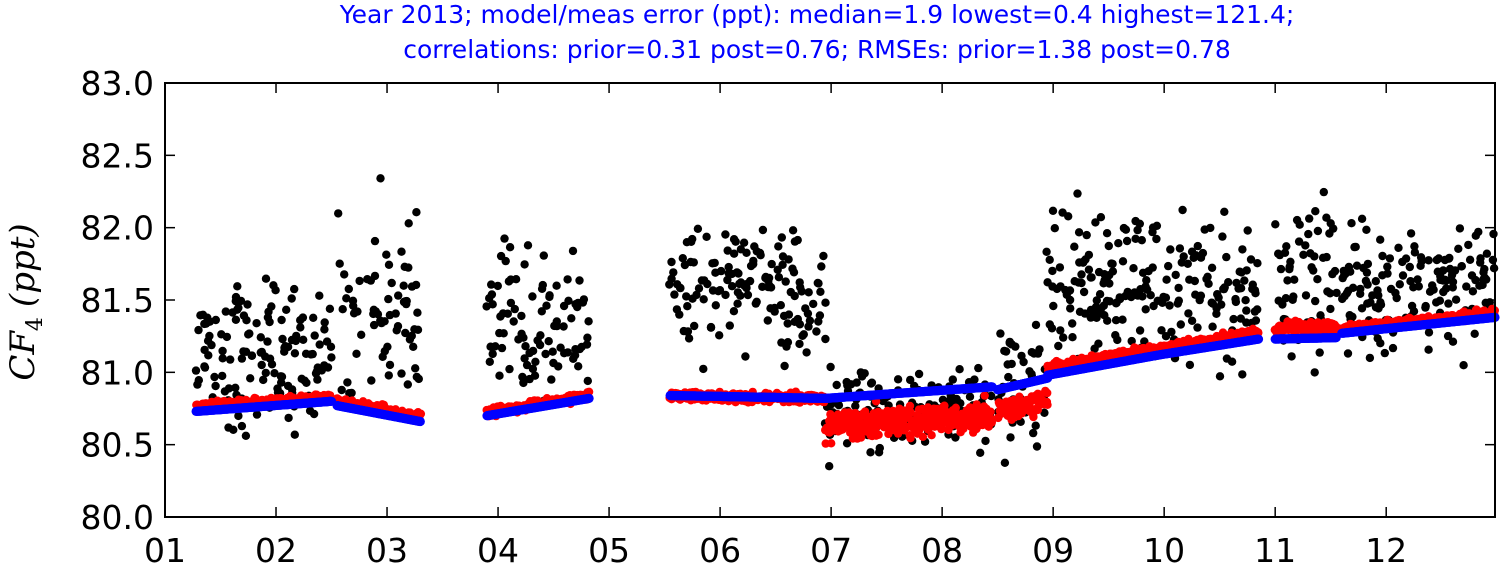 Image resolution: width=1502 pixels, height=568 pixels. What do you see at coordinates (117, 228) in the screenshot?
I see `y-tick-label: 82.0` at bounding box center [117, 228].